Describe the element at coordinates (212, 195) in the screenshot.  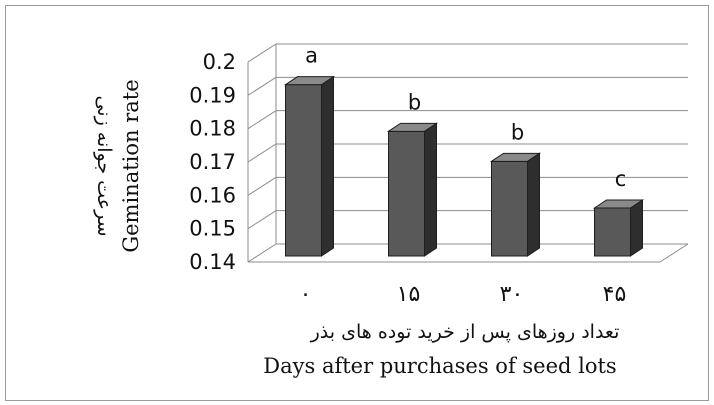
I see `y-tick-label: 0.16` at that location.